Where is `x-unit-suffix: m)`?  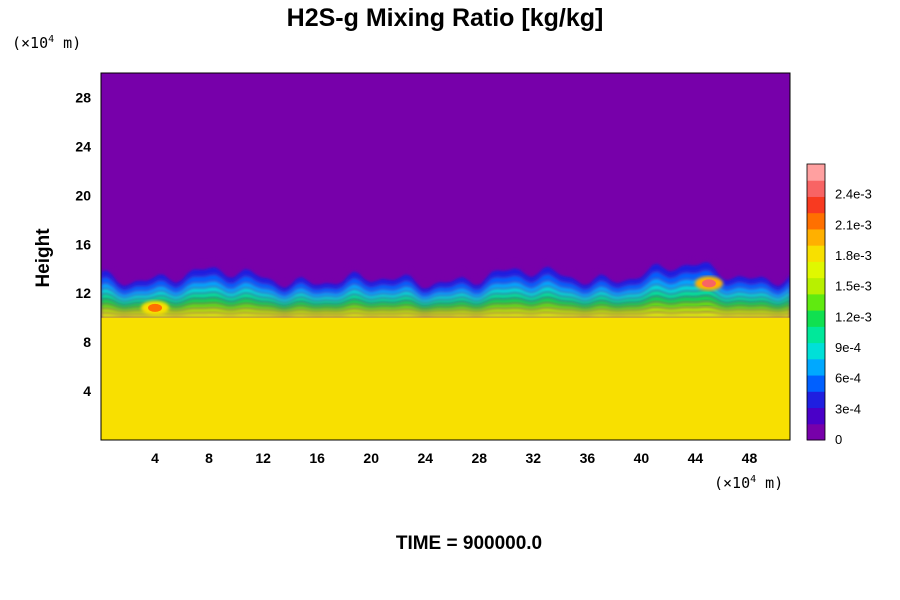
x-unit-suffix: m) is located at coordinates (769, 483).